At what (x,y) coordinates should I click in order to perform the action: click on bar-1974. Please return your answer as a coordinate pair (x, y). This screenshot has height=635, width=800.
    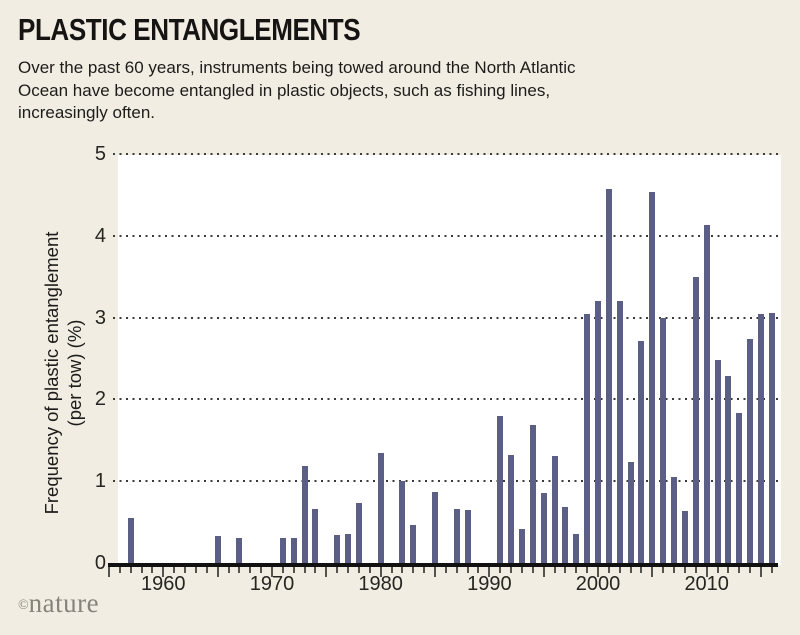
    Looking at the image, I should click on (315, 536).